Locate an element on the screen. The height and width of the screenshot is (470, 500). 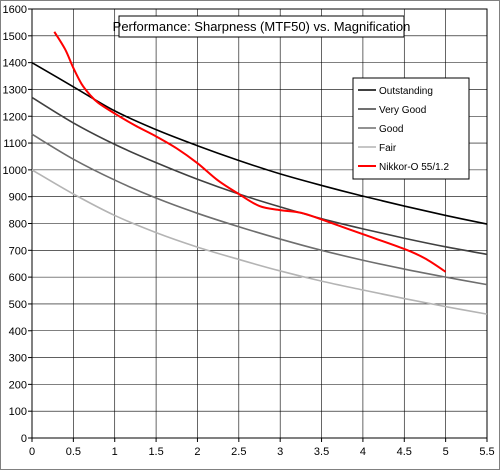
y-tick-label: 300 is located at coordinates (18, 359).